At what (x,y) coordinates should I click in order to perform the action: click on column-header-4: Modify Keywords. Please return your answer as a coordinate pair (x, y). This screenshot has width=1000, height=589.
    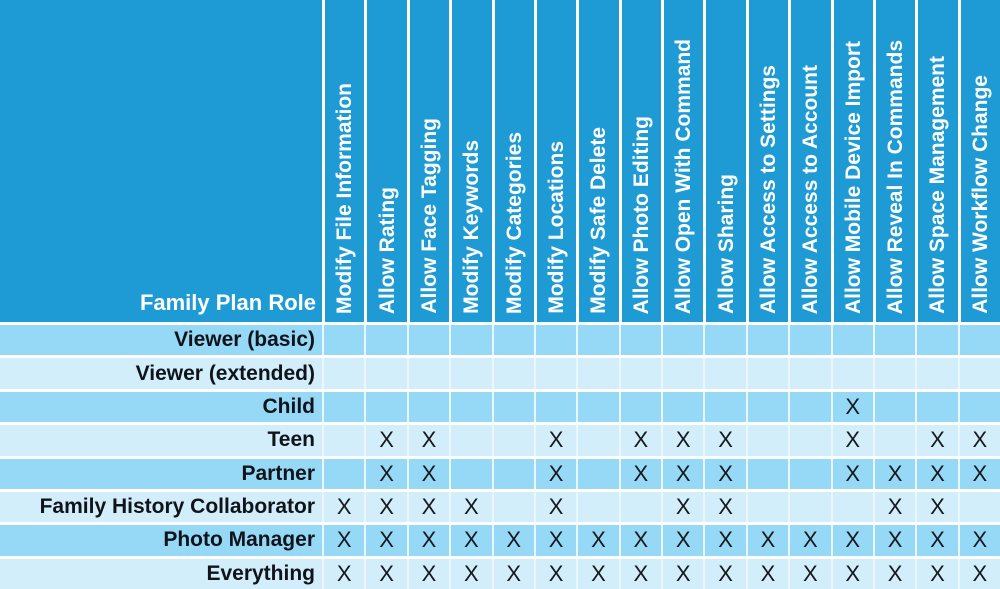
    Looking at the image, I should click on (470, 161).